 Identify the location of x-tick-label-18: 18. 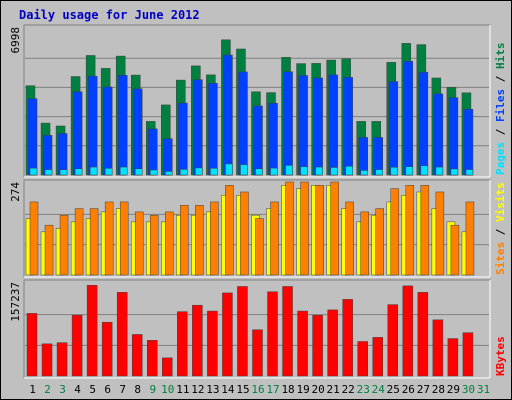
(287, 389).